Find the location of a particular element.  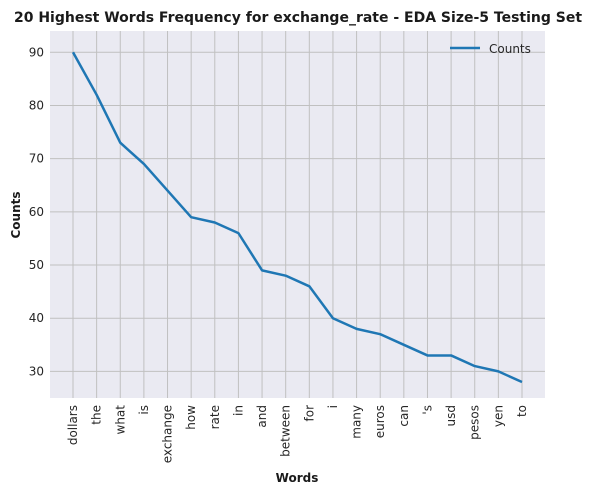

x-tick-label: can is located at coordinates (404, 416).